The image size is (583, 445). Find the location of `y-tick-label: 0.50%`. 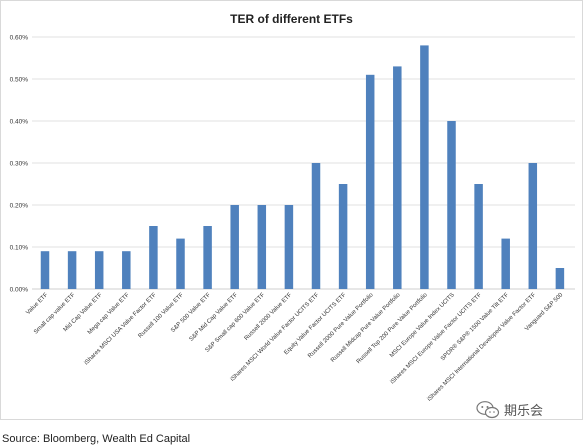

y-tick-label: 0.50% is located at coordinates (19, 80).